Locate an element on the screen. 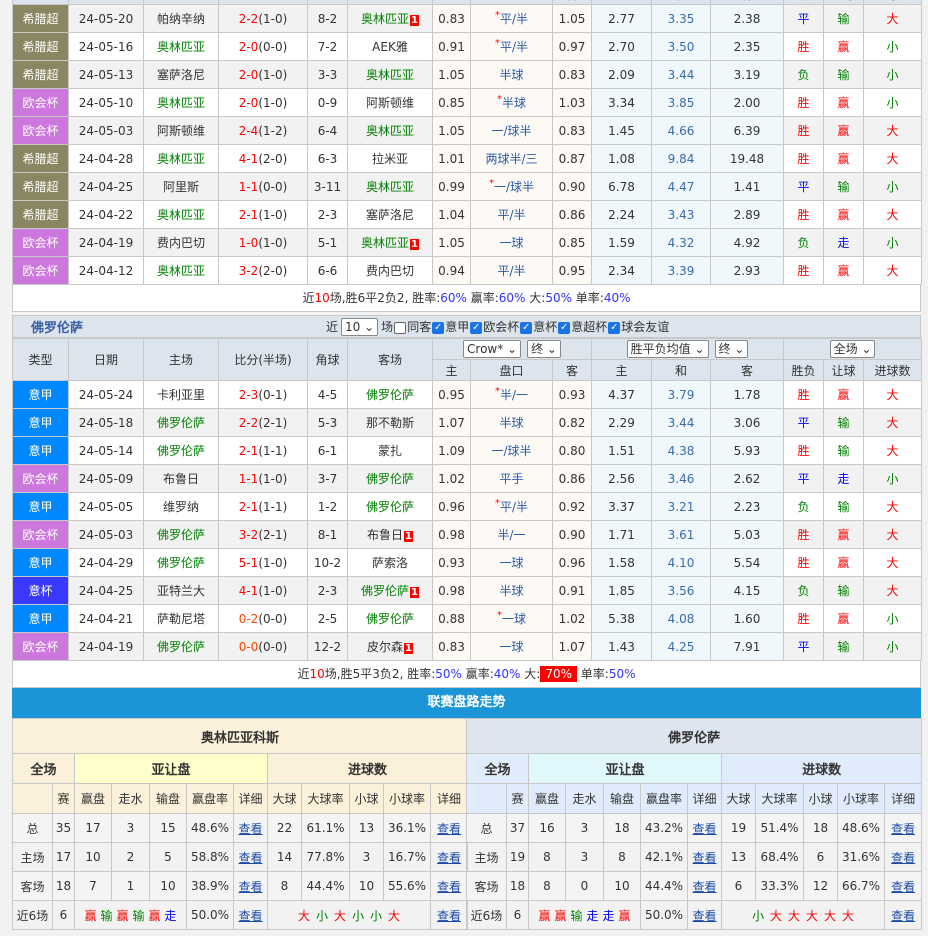  filter-option: 同客 is located at coordinates (412, 327).